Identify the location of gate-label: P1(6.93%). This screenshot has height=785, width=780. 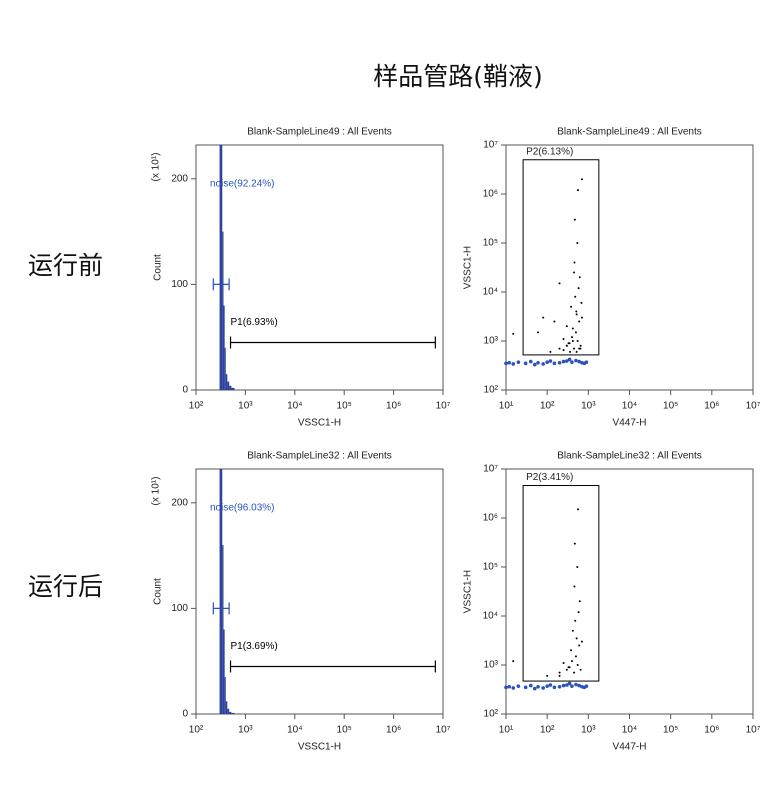
(254, 322).